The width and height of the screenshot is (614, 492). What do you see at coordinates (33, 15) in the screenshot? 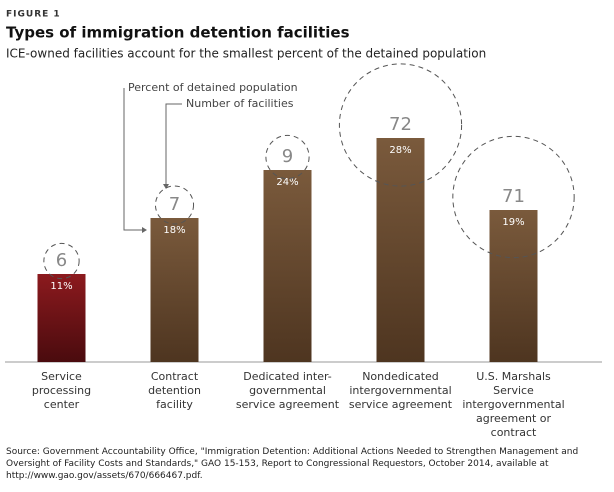
I see `figure-label: FIGURE 1` at bounding box center [33, 15].